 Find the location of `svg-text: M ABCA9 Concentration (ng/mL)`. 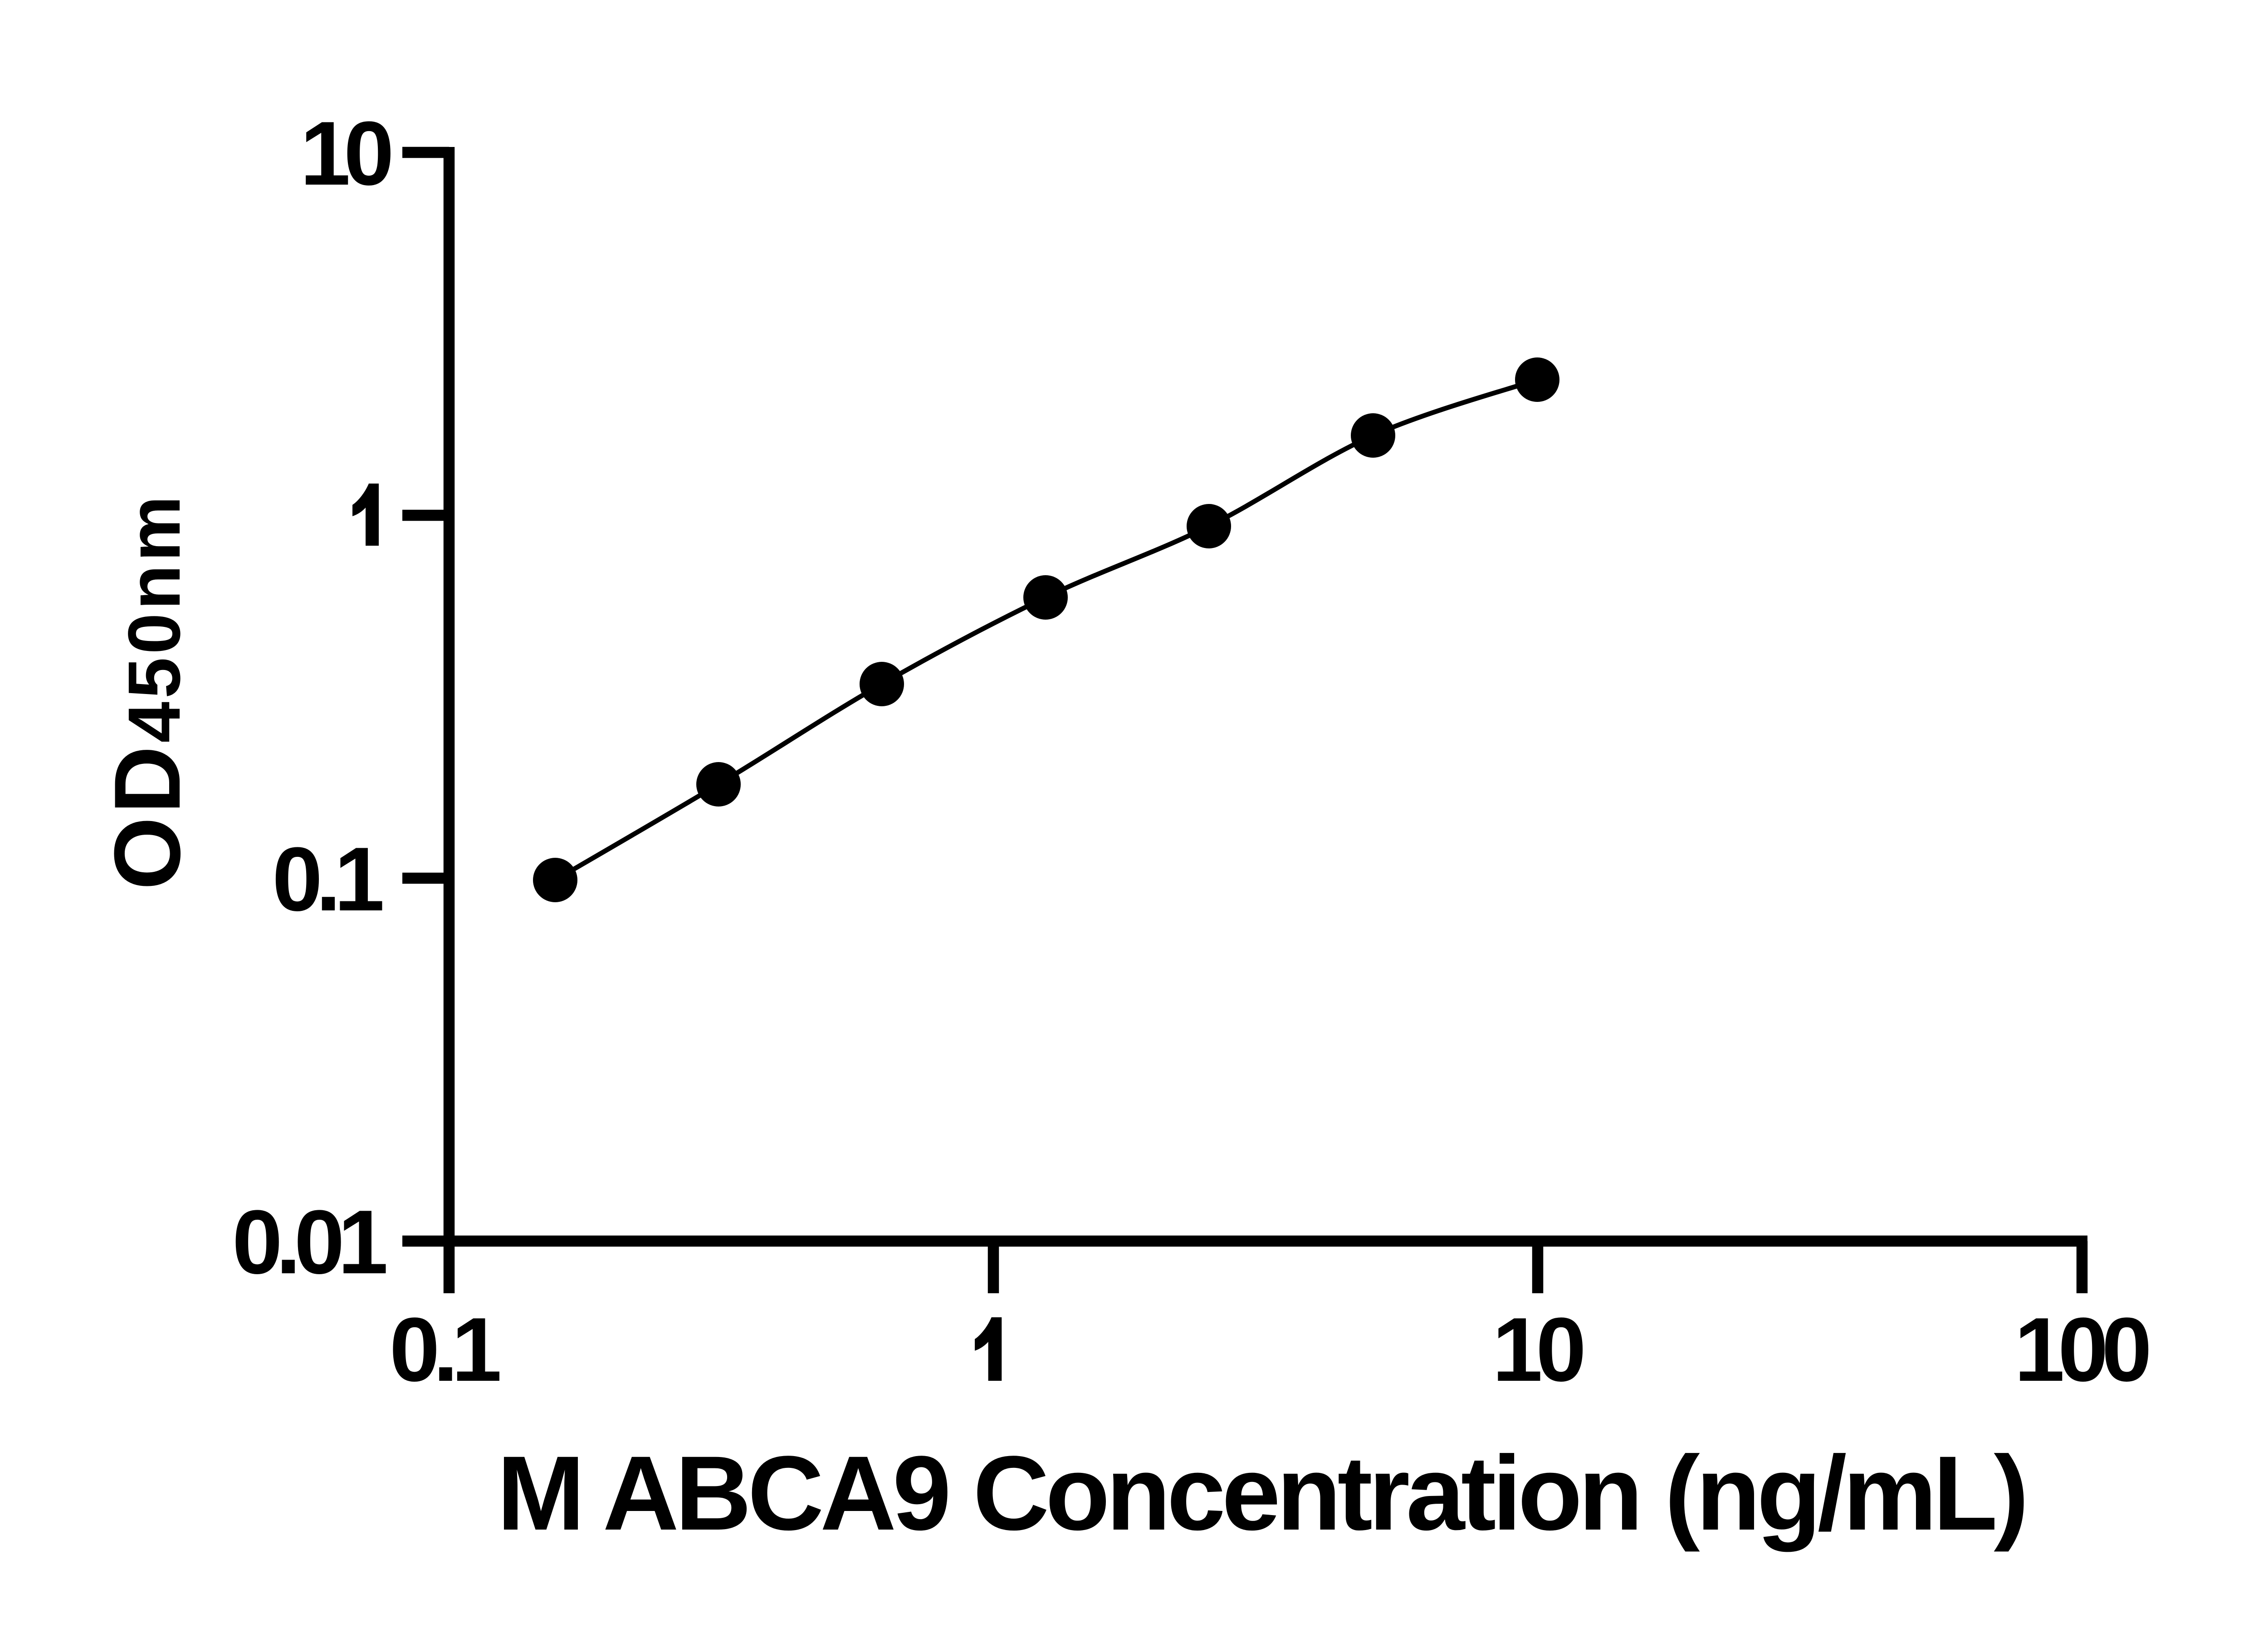

svg-text: M ABCA9 Concentration (ng/mL) is located at coordinates (1261, 1493).